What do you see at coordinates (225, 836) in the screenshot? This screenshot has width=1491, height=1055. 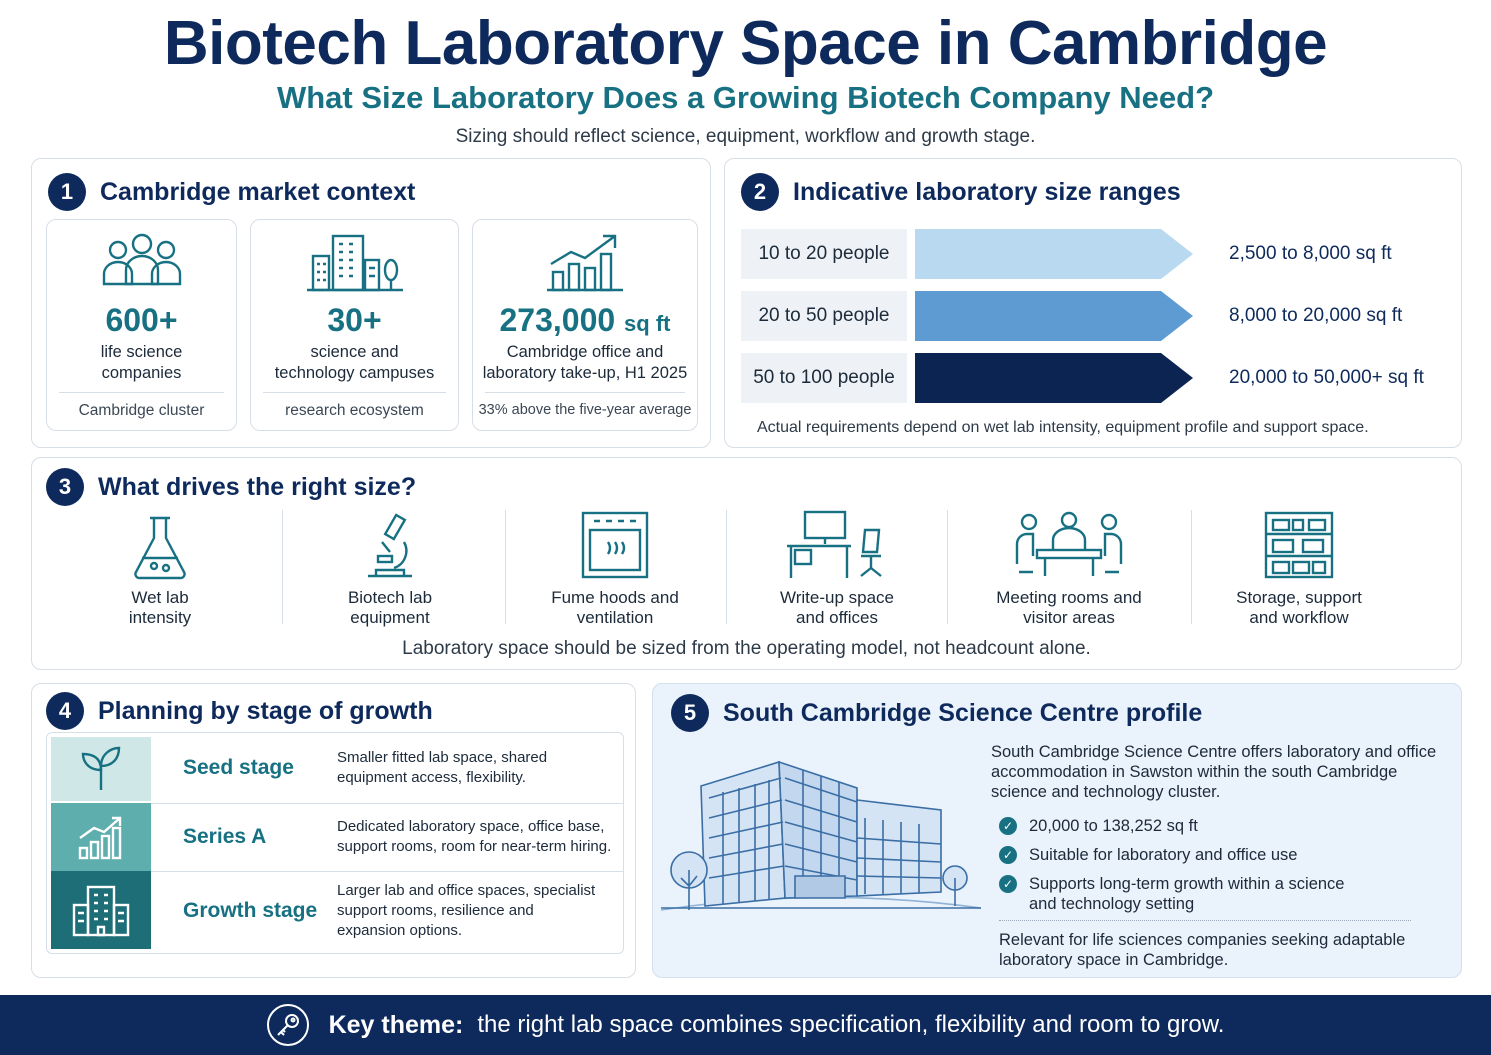 I see `stage-name: Series A` at bounding box center [225, 836].